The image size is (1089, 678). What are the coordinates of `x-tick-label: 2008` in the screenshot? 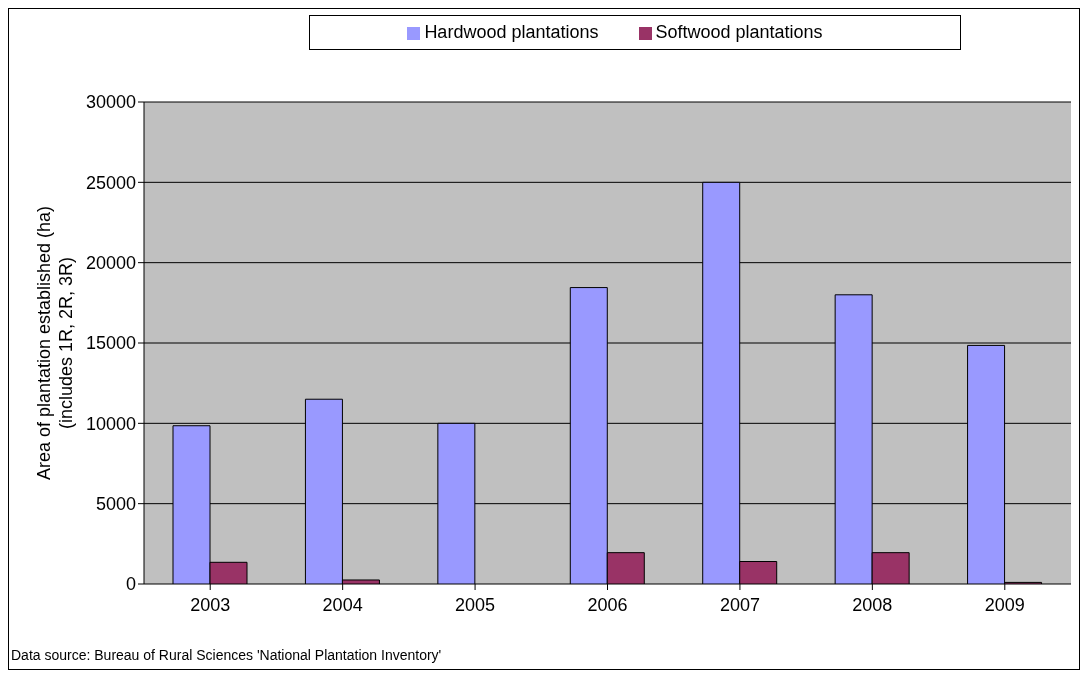 It's located at (872, 604).